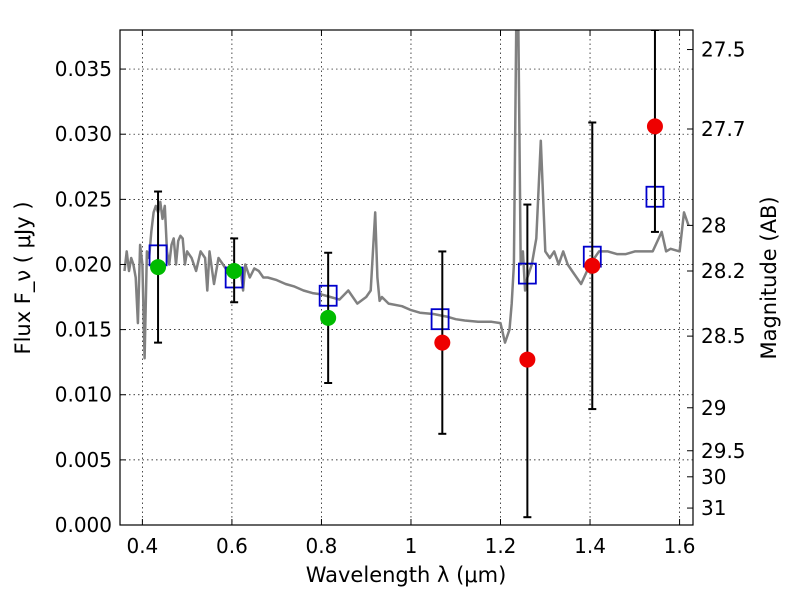 The height and width of the screenshot is (600, 800). What do you see at coordinates (83, 330) in the screenshot?
I see `y-tick-label: 0.015` at bounding box center [83, 330].